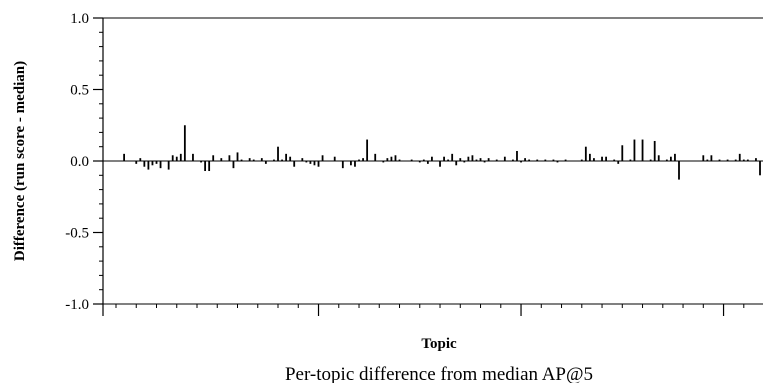 This screenshot has width=764, height=383. I want to click on y-major-ticks, so click(98, 161).